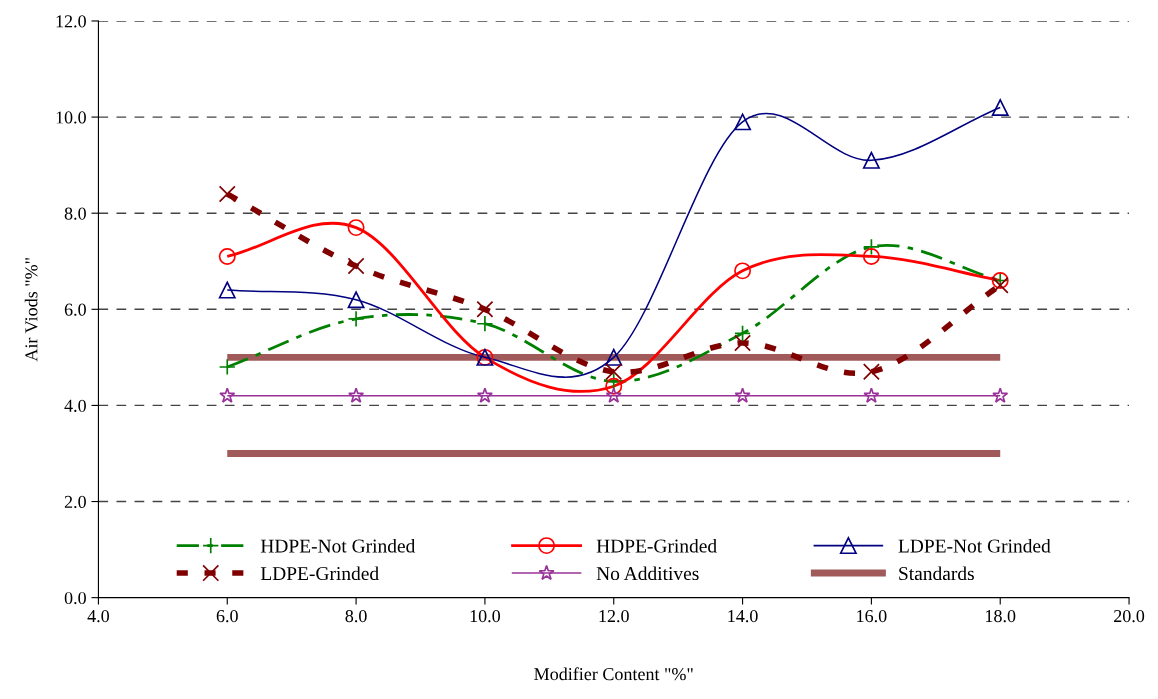 This screenshot has height=699, width=1158. What do you see at coordinates (485, 616) in the screenshot?
I see `x-tick-label: 10.0` at bounding box center [485, 616].